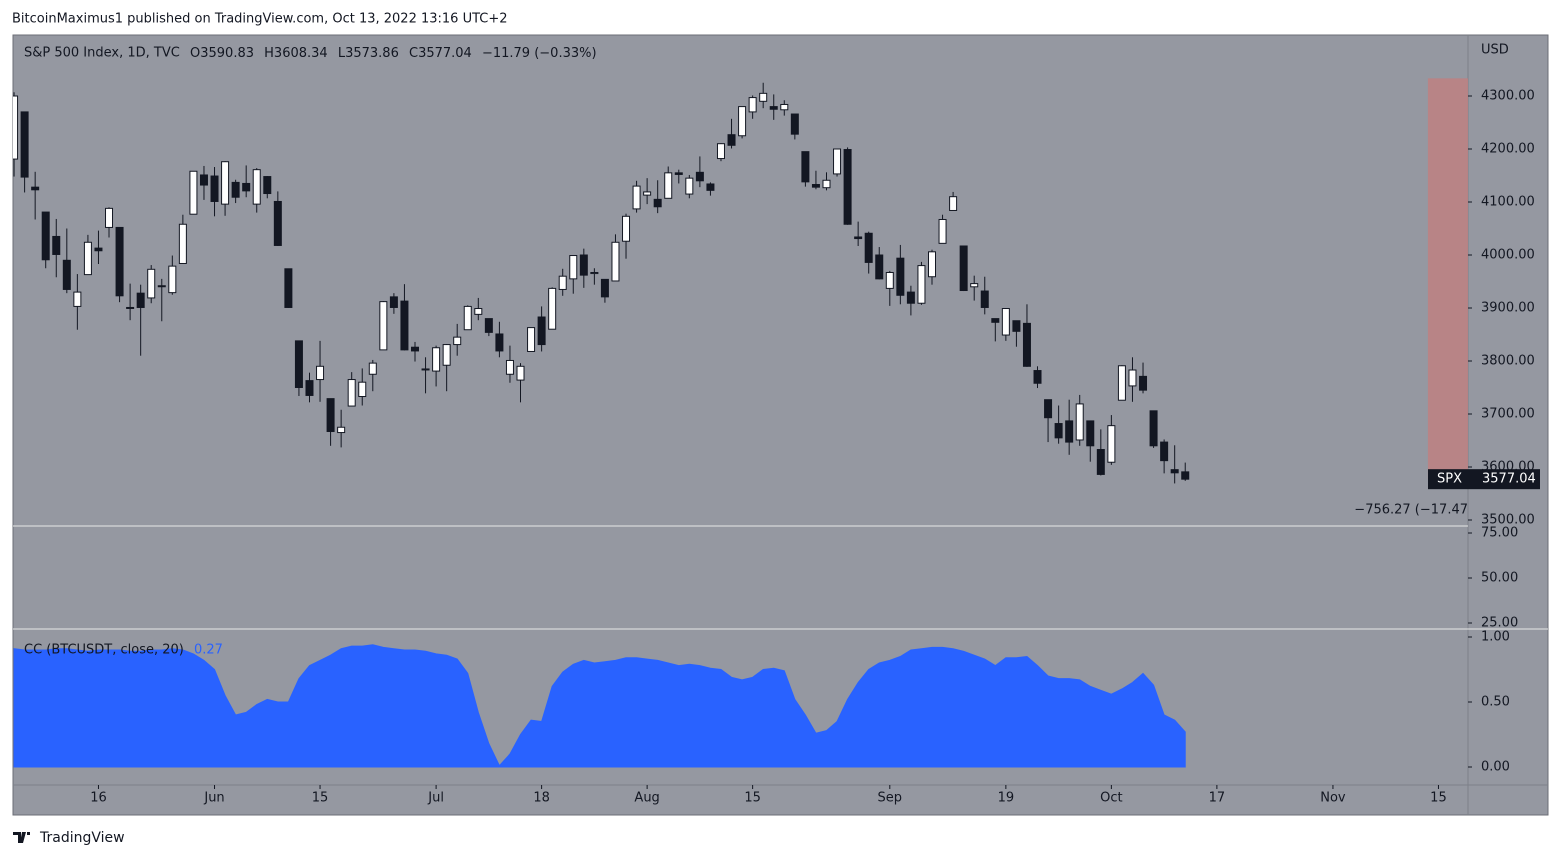 The height and width of the screenshot is (860, 1562). I want to click on x-tick-label: Sep, so click(890, 798).